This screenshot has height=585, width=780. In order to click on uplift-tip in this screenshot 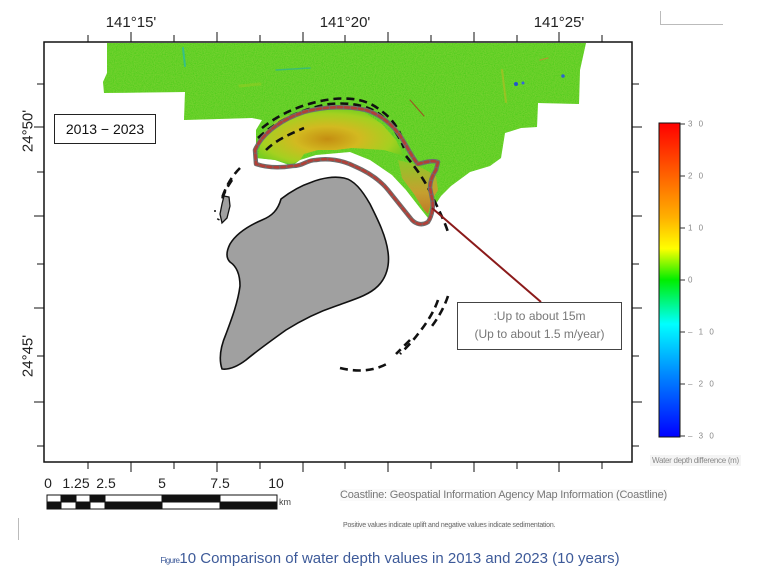, I will do `click(418, 187)`.